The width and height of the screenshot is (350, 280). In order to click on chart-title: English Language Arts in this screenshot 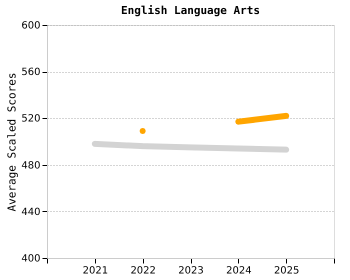, I will do `click(190, 10)`.